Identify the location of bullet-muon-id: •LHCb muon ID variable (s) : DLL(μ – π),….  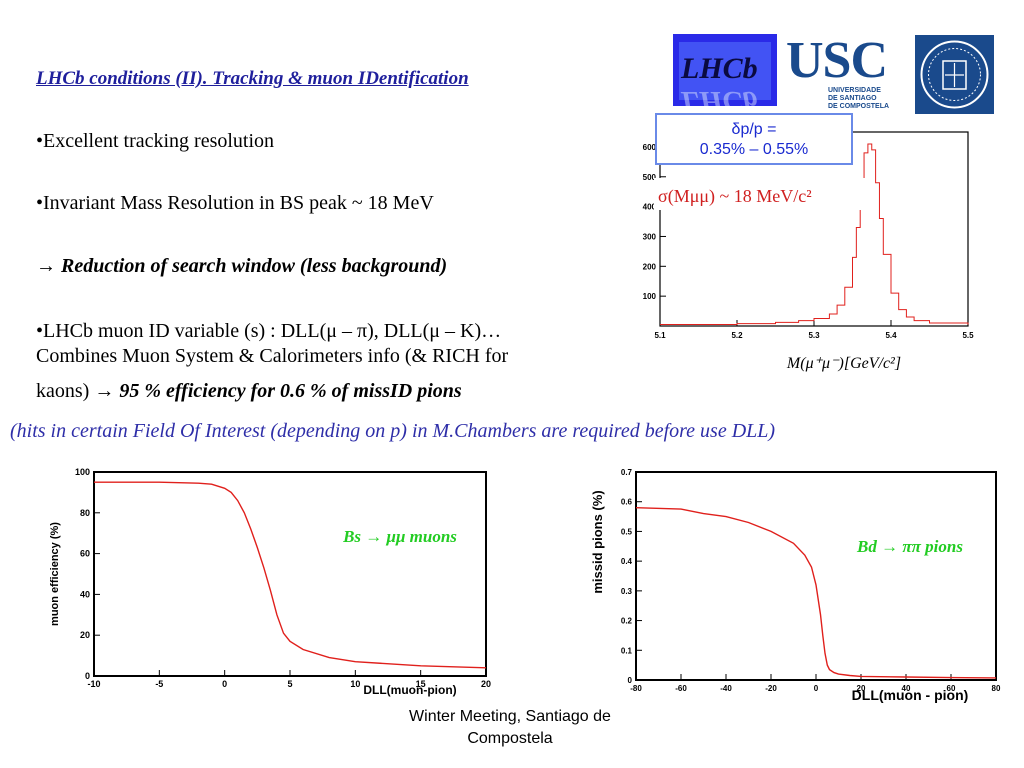
(269, 331).